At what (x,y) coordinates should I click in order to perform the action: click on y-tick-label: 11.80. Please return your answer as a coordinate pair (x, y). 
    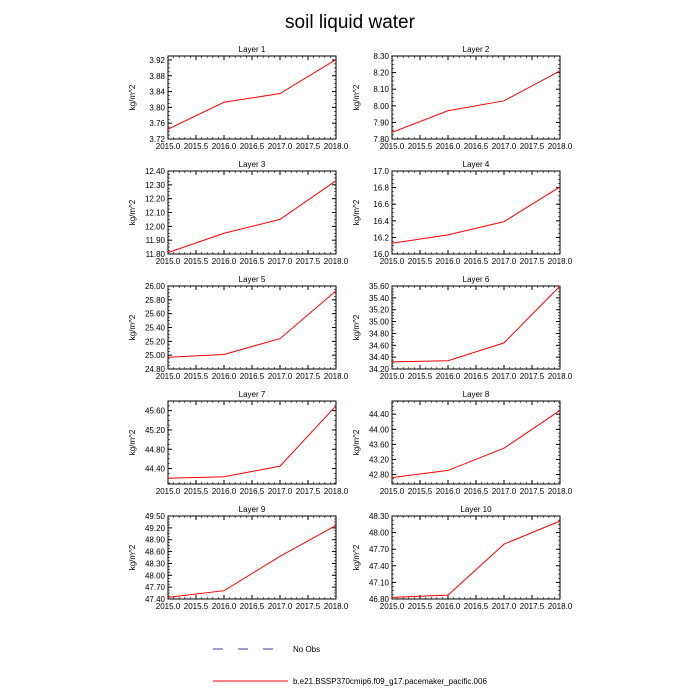
    Looking at the image, I should click on (156, 254).